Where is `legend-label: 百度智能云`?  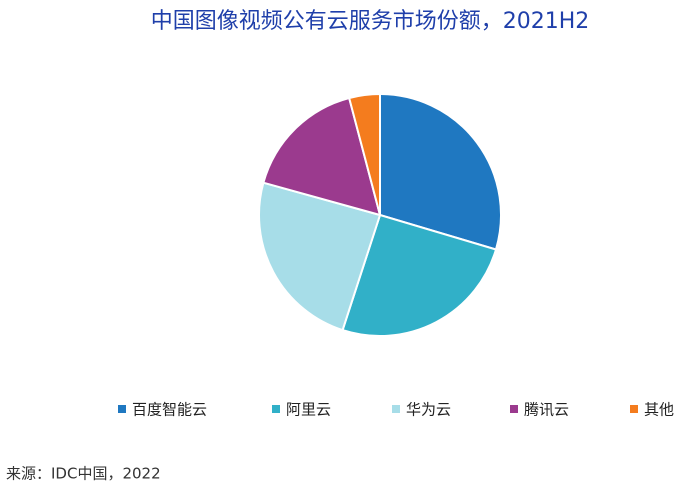
legend-label: 百度智能云 is located at coordinates (169, 410).